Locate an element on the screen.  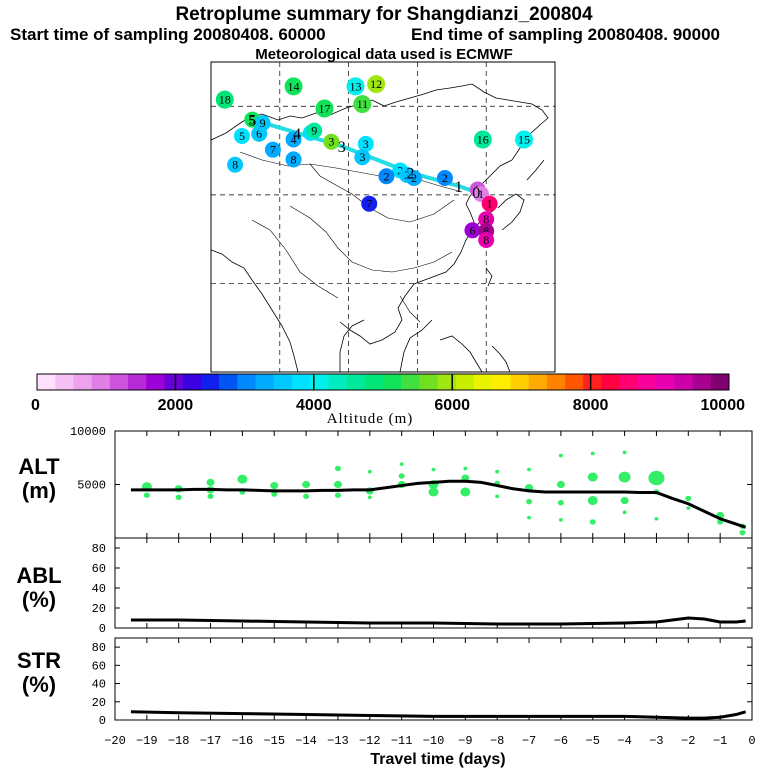
x-tick-label: −18 is located at coordinates (179, 741).